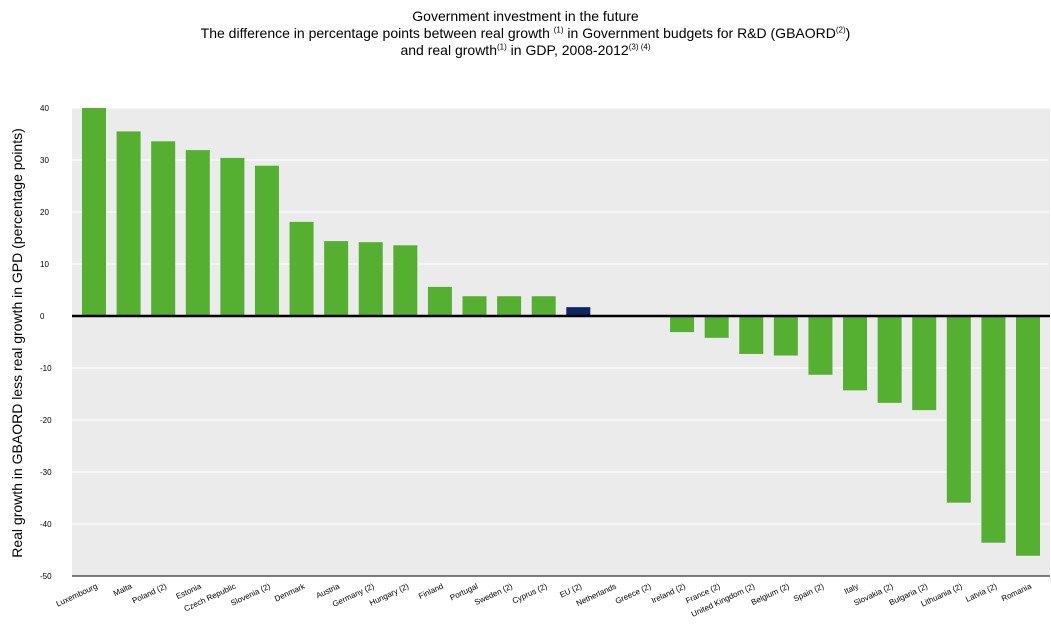 The width and height of the screenshot is (1051, 642). What do you see at coordinates (596, 595) in the screenshot?
I see `x-tick-label: Netherlands` at bounding box center [596, 595].